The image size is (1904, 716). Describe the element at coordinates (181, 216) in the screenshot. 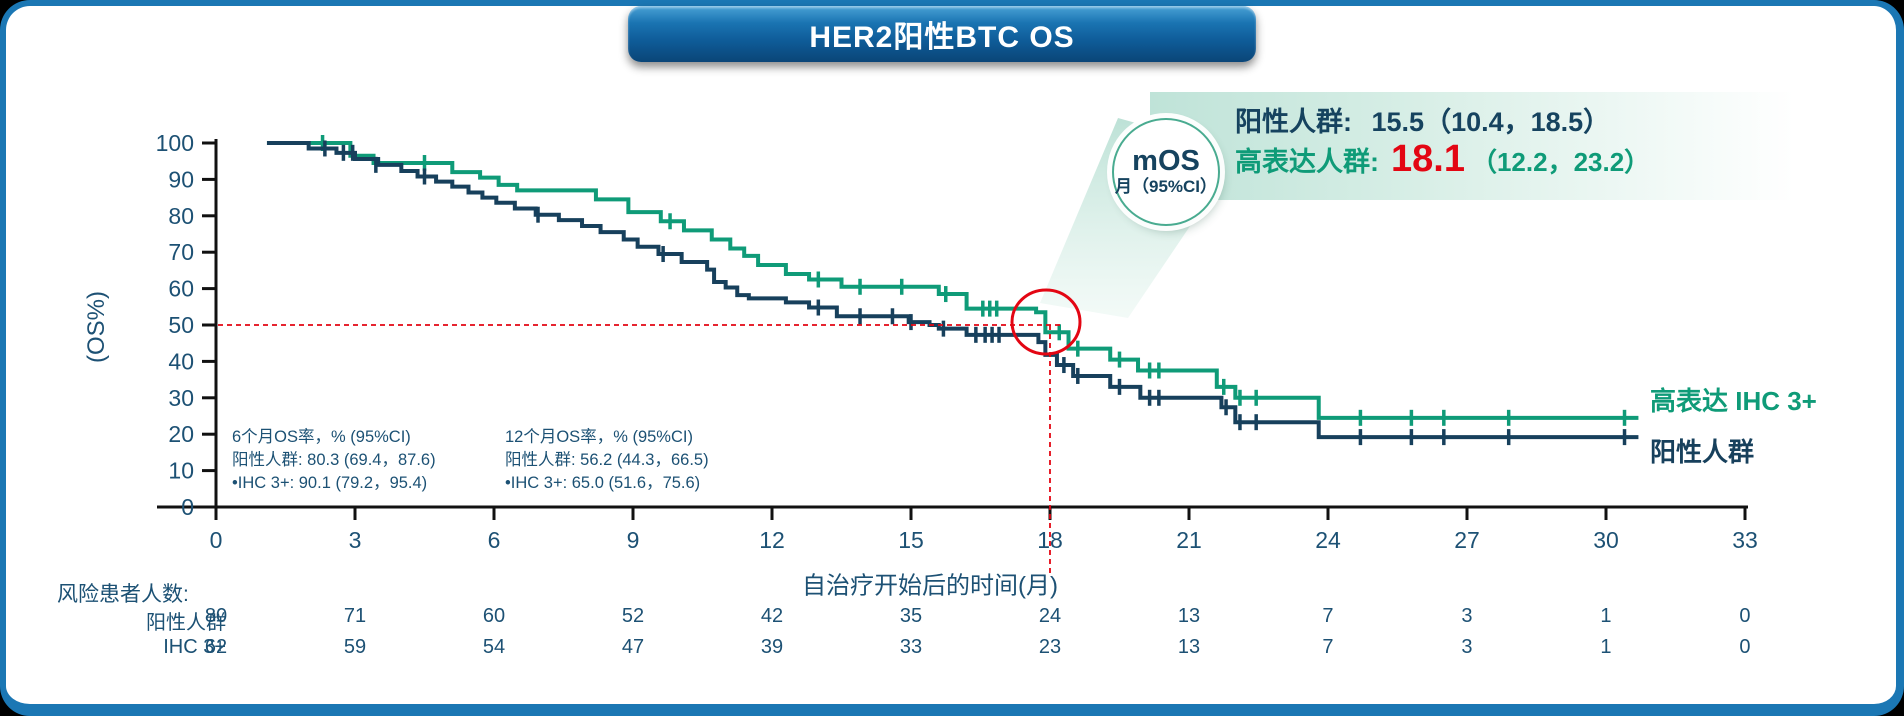

I see `y-tick-label: 80` at that location.